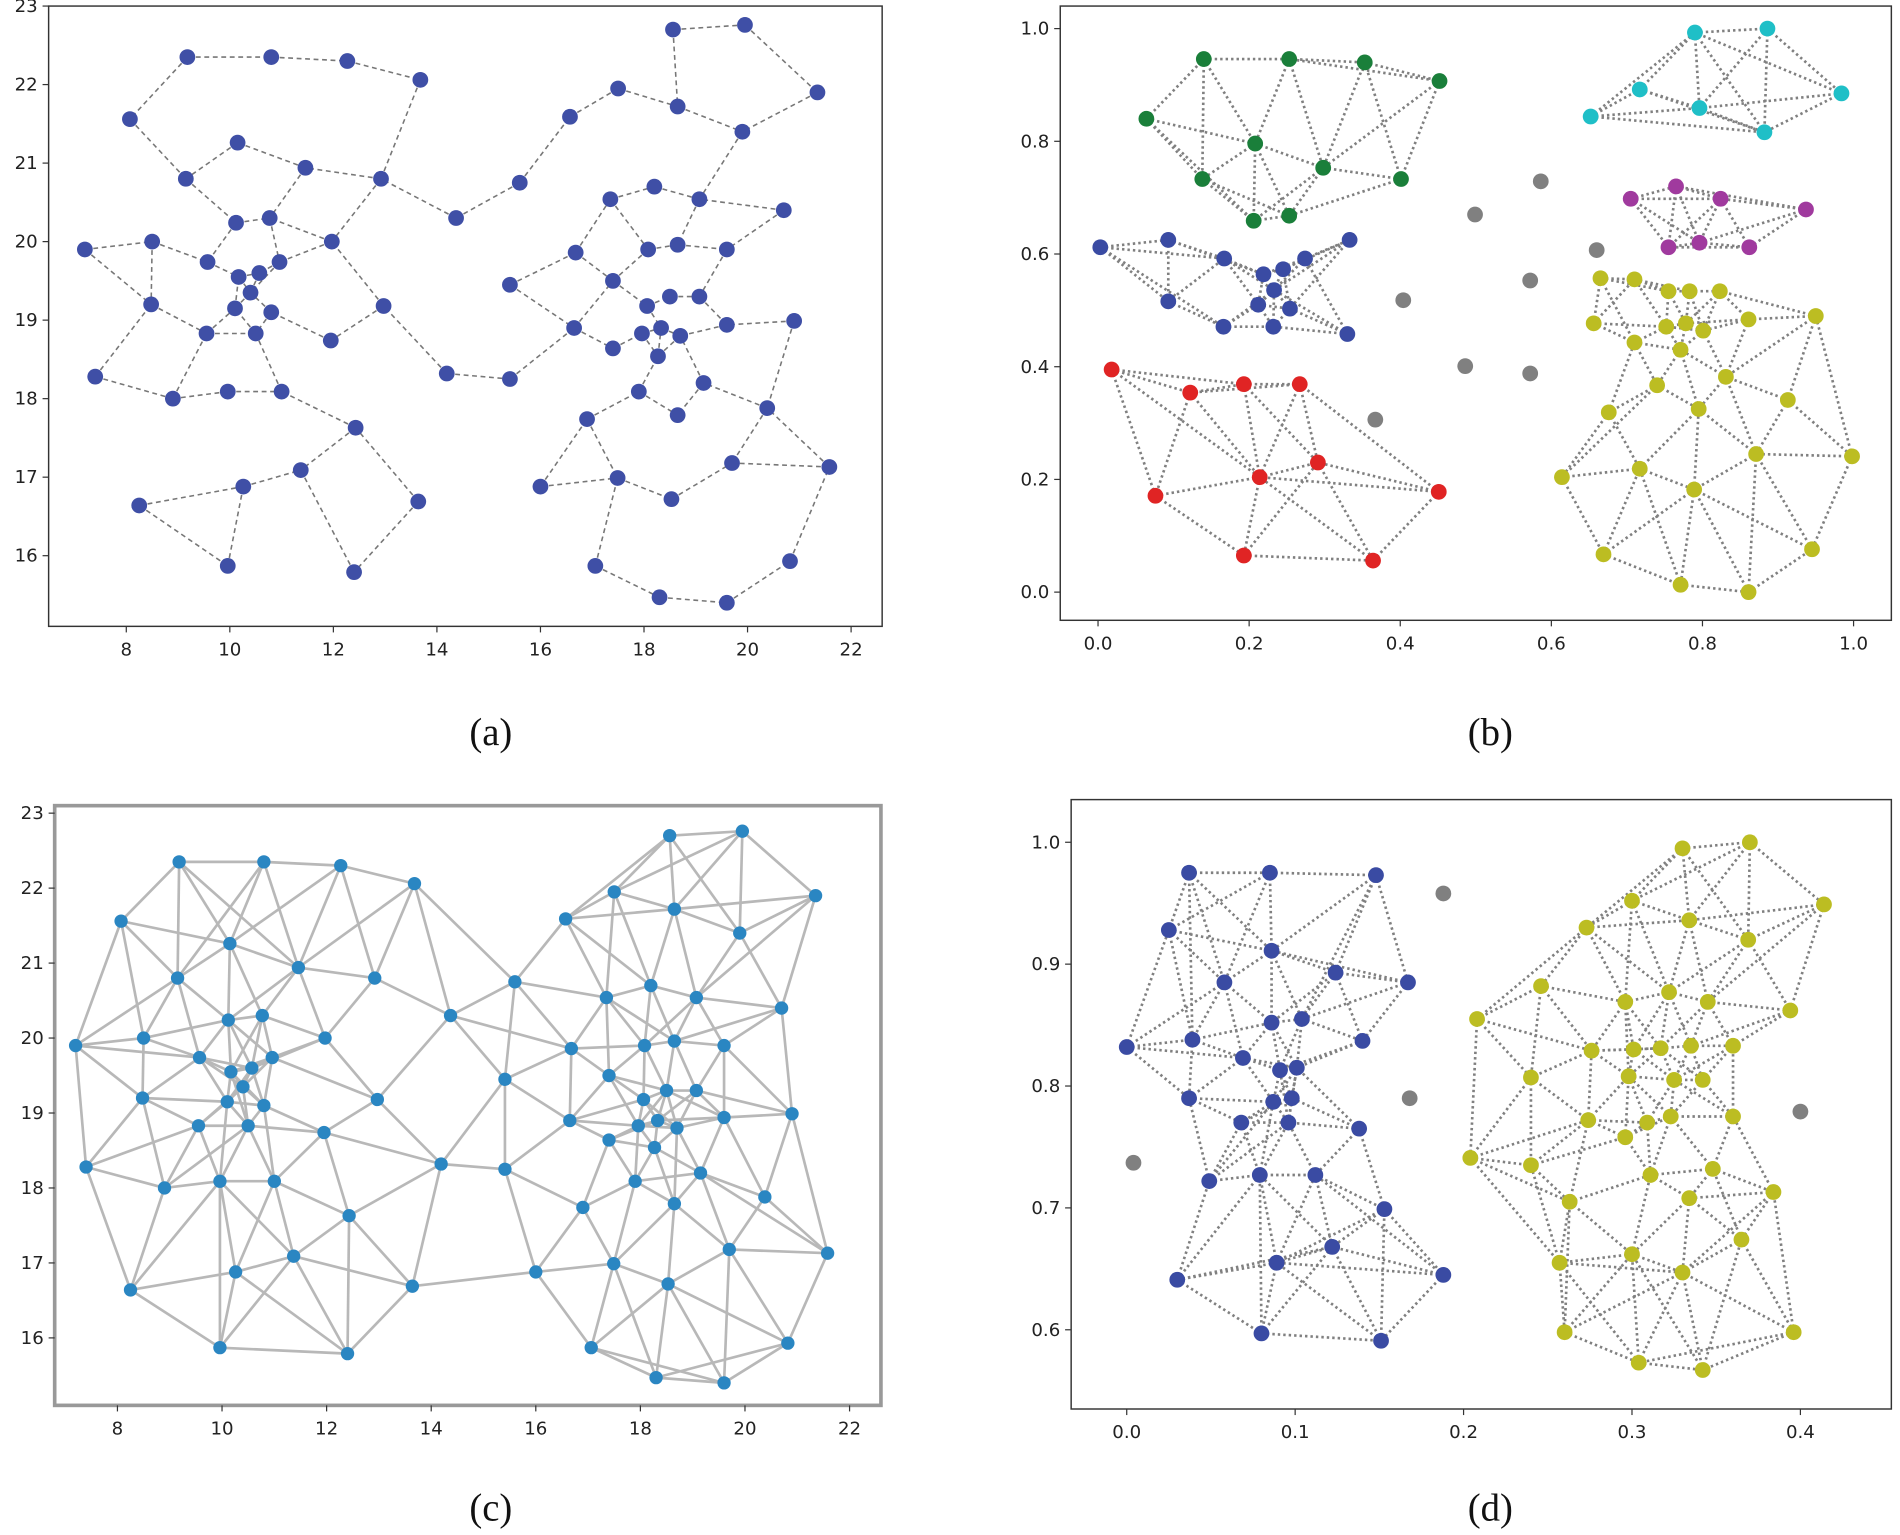 The width and height of the screenshot is (1900, 1535). I want to click on caption-b: (b), so click(1490, 732).